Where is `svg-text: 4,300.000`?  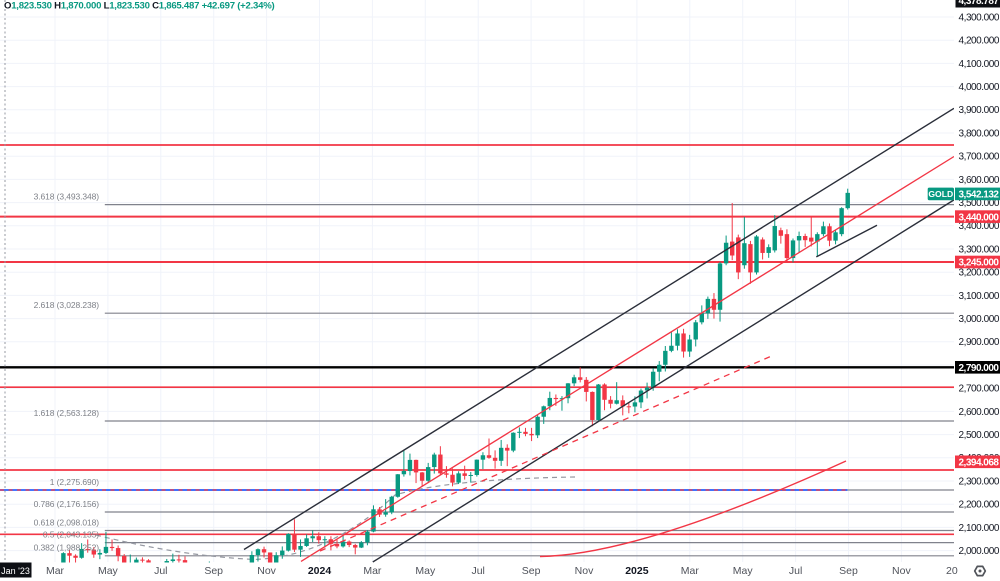
svg-text: 4,300.000 is located at coordinates (979, 17).